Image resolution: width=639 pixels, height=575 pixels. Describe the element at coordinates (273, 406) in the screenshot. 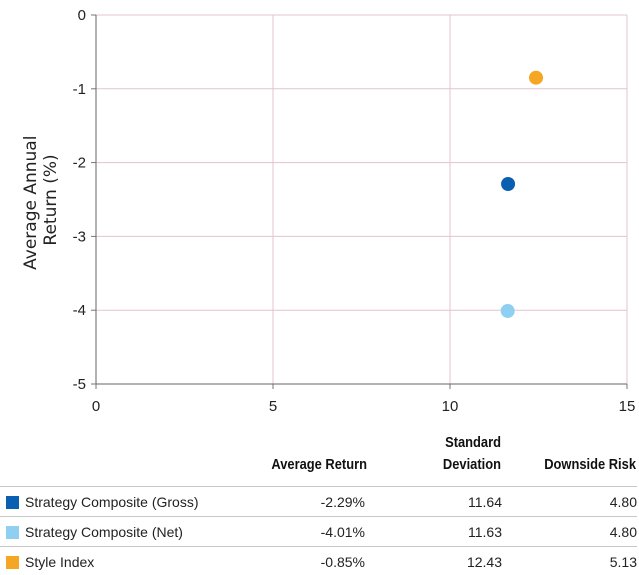

I see `x-tick-label: 5` at that location.